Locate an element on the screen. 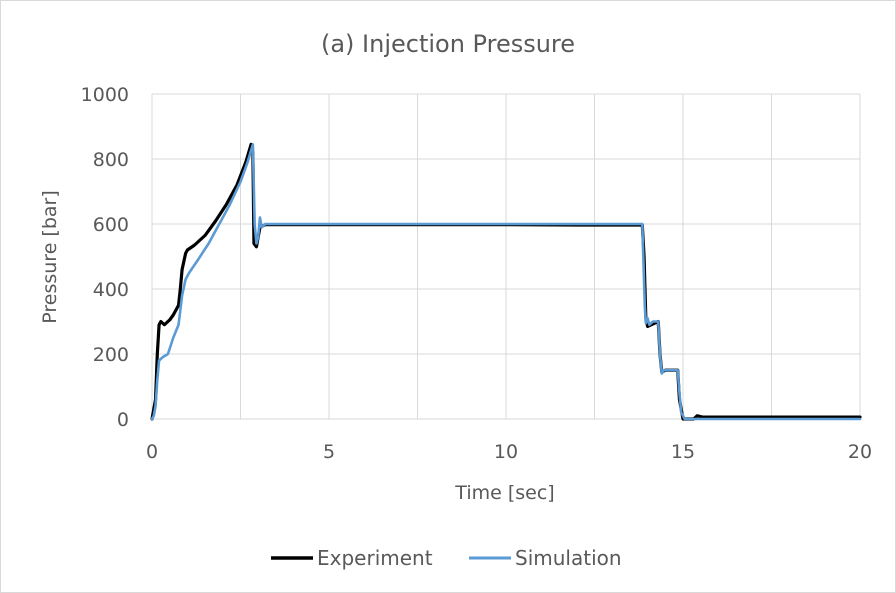 The width and height of the screenshot is (896, 593). y-tick-label: 0 is located at coordinates (123, 420).